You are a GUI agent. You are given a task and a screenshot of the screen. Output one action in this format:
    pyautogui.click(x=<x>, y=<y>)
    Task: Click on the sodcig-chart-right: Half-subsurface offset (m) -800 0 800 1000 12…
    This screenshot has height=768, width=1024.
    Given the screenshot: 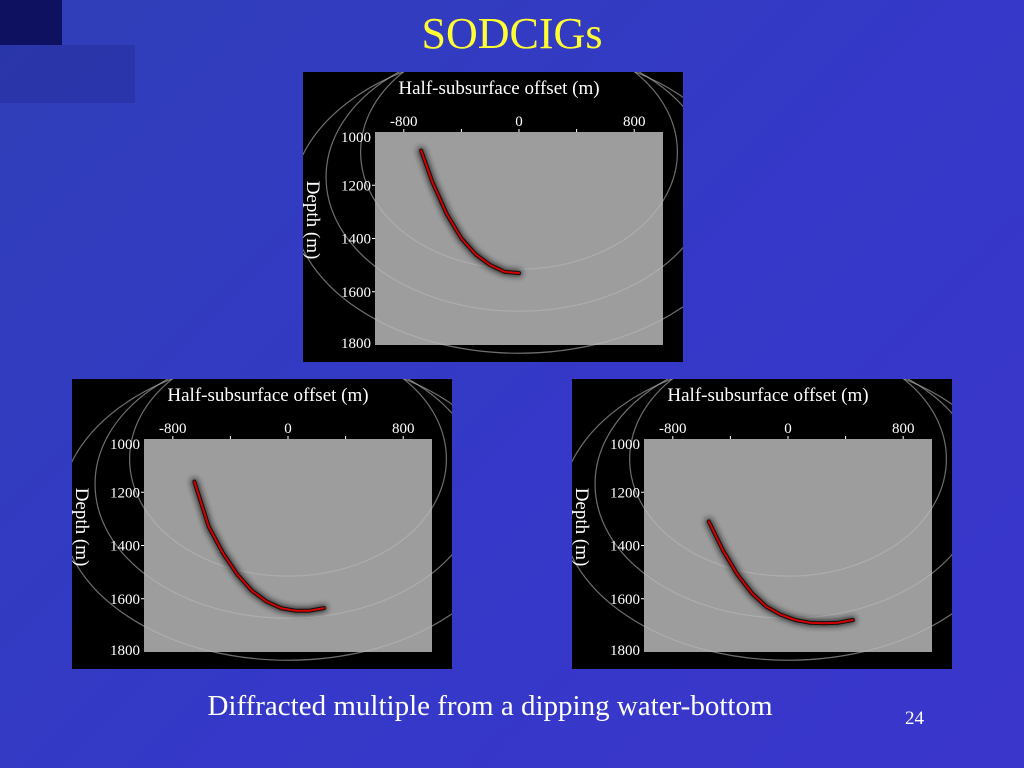 What is the action you would take?
    pyautogui.click(x=762, y=520)
    